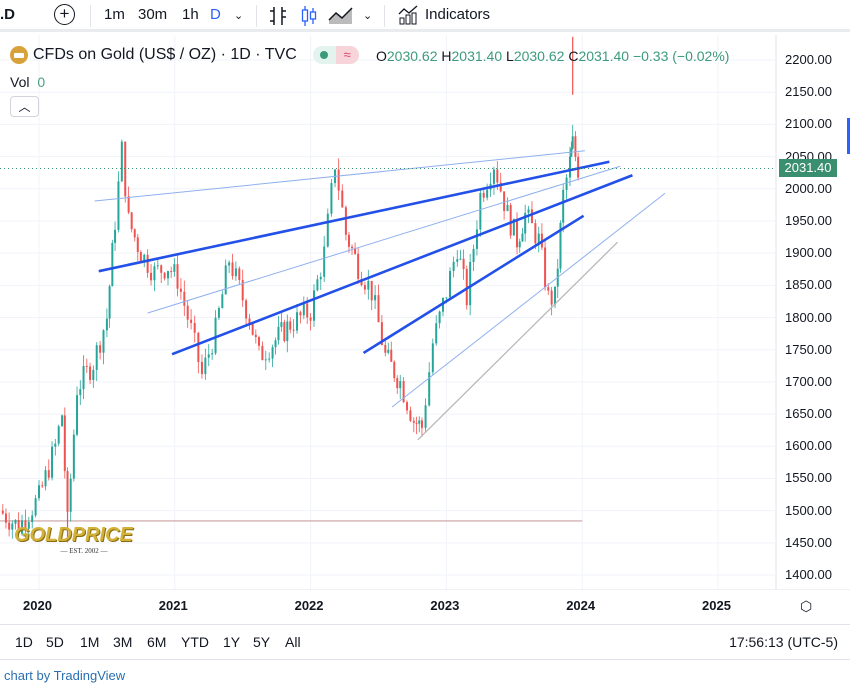  What do you see at coordinates (195, 642) in the screenshot?
I see `range-button-ytd: YTD` at bounding box center [195, 642].